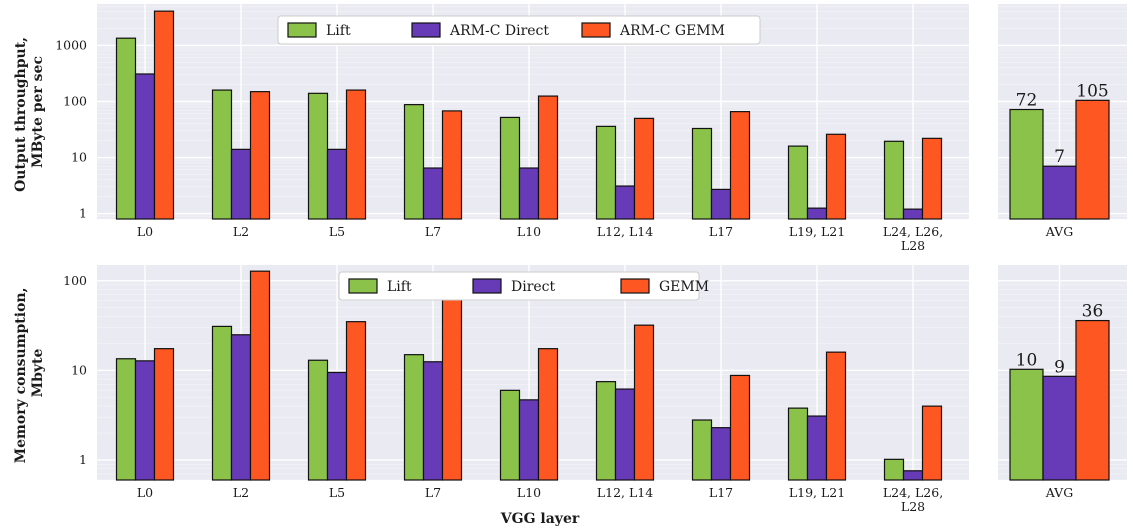 The height and width of the screenshot is (531, 1133). Describe the element at coordinates (21, 114) in the screenshot. I see `top-ylabel-line1: Output throughput,` at that location.